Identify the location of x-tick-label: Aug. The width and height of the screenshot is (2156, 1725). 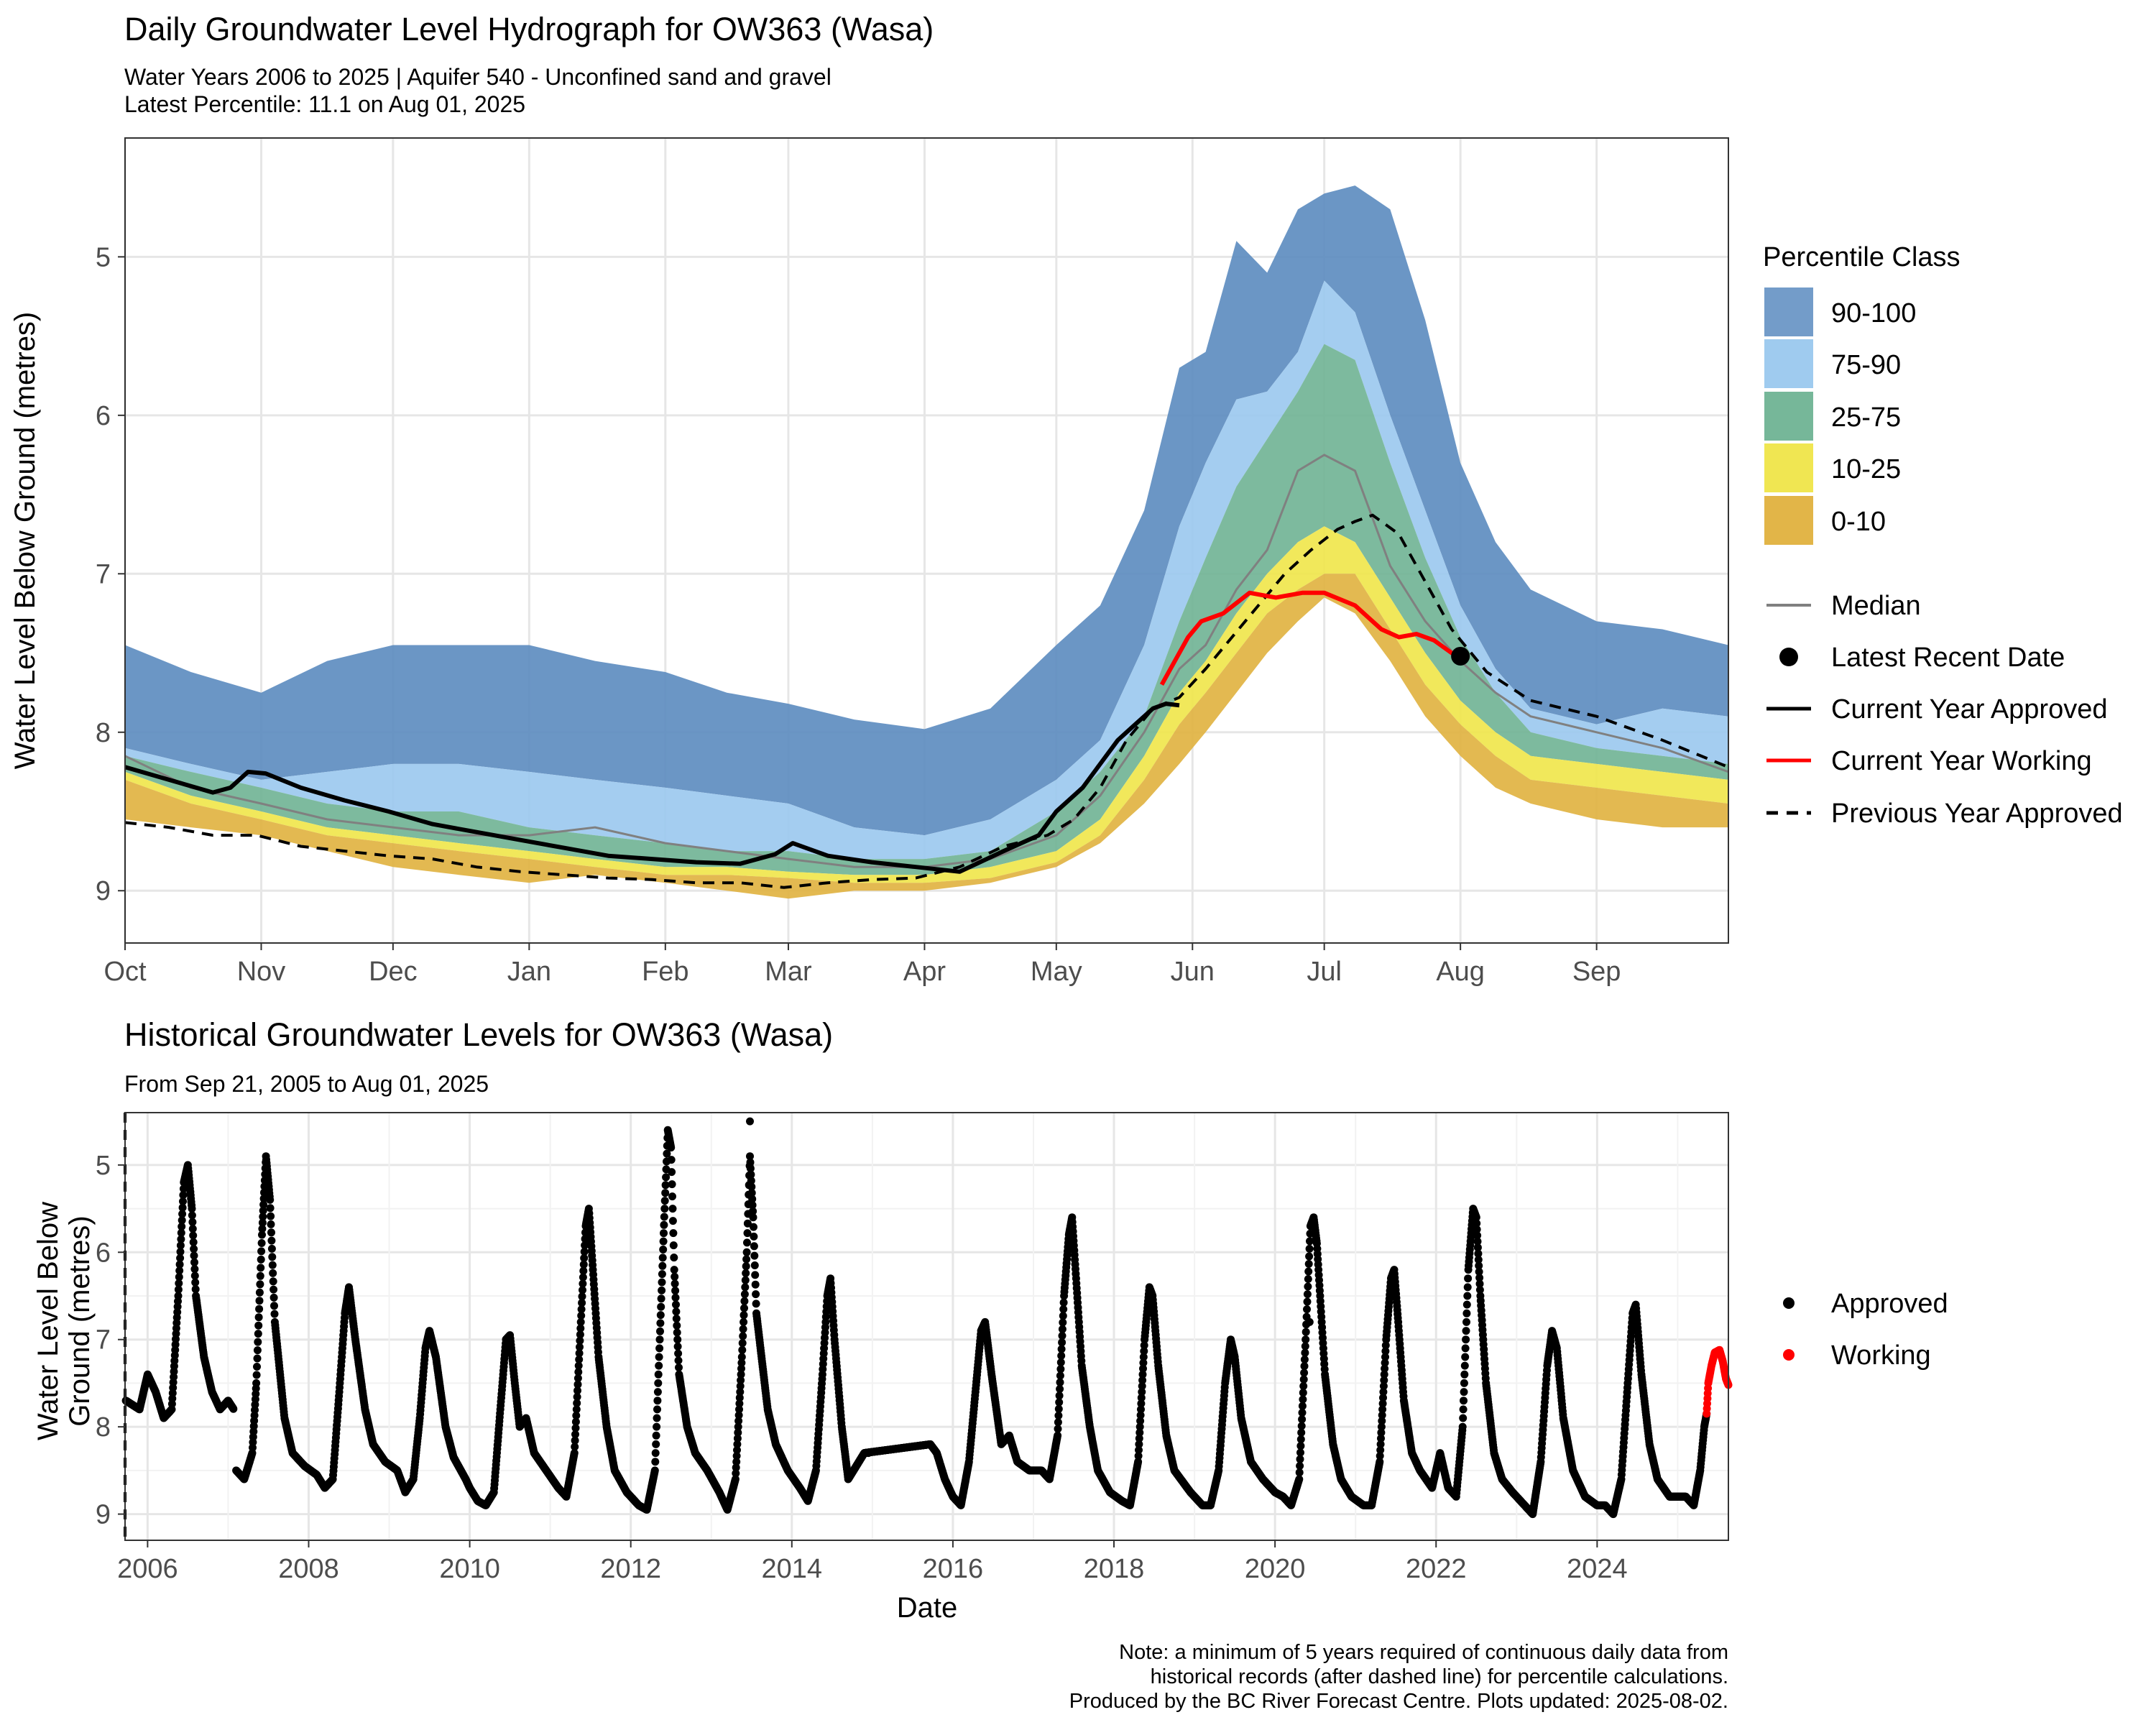
(1460, 972).